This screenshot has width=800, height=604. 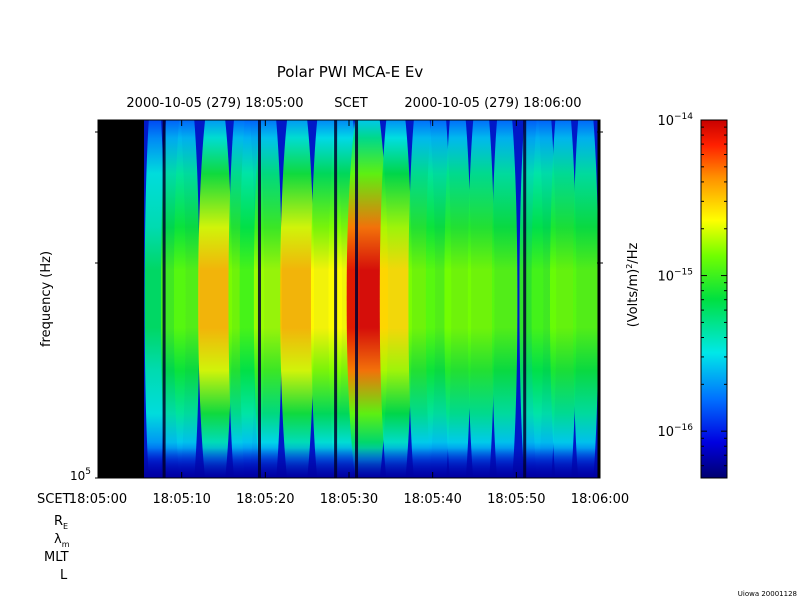 What do you see at coordinates (692, 295) in the screenshot?
I see `colorbar-ticks: 10−14 10−15 10−16` at bounding box center [692, 295].